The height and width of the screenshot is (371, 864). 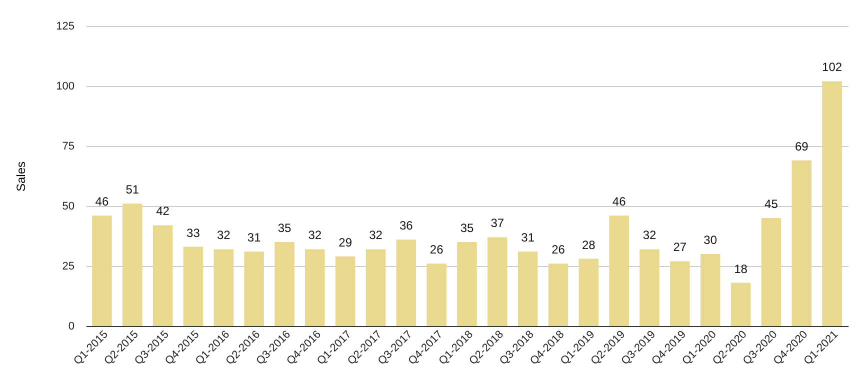 What do you see at coordinates (68, 266) in the screenshot?
I see `y-tick-label: 25` at bounding box center [68, 266].